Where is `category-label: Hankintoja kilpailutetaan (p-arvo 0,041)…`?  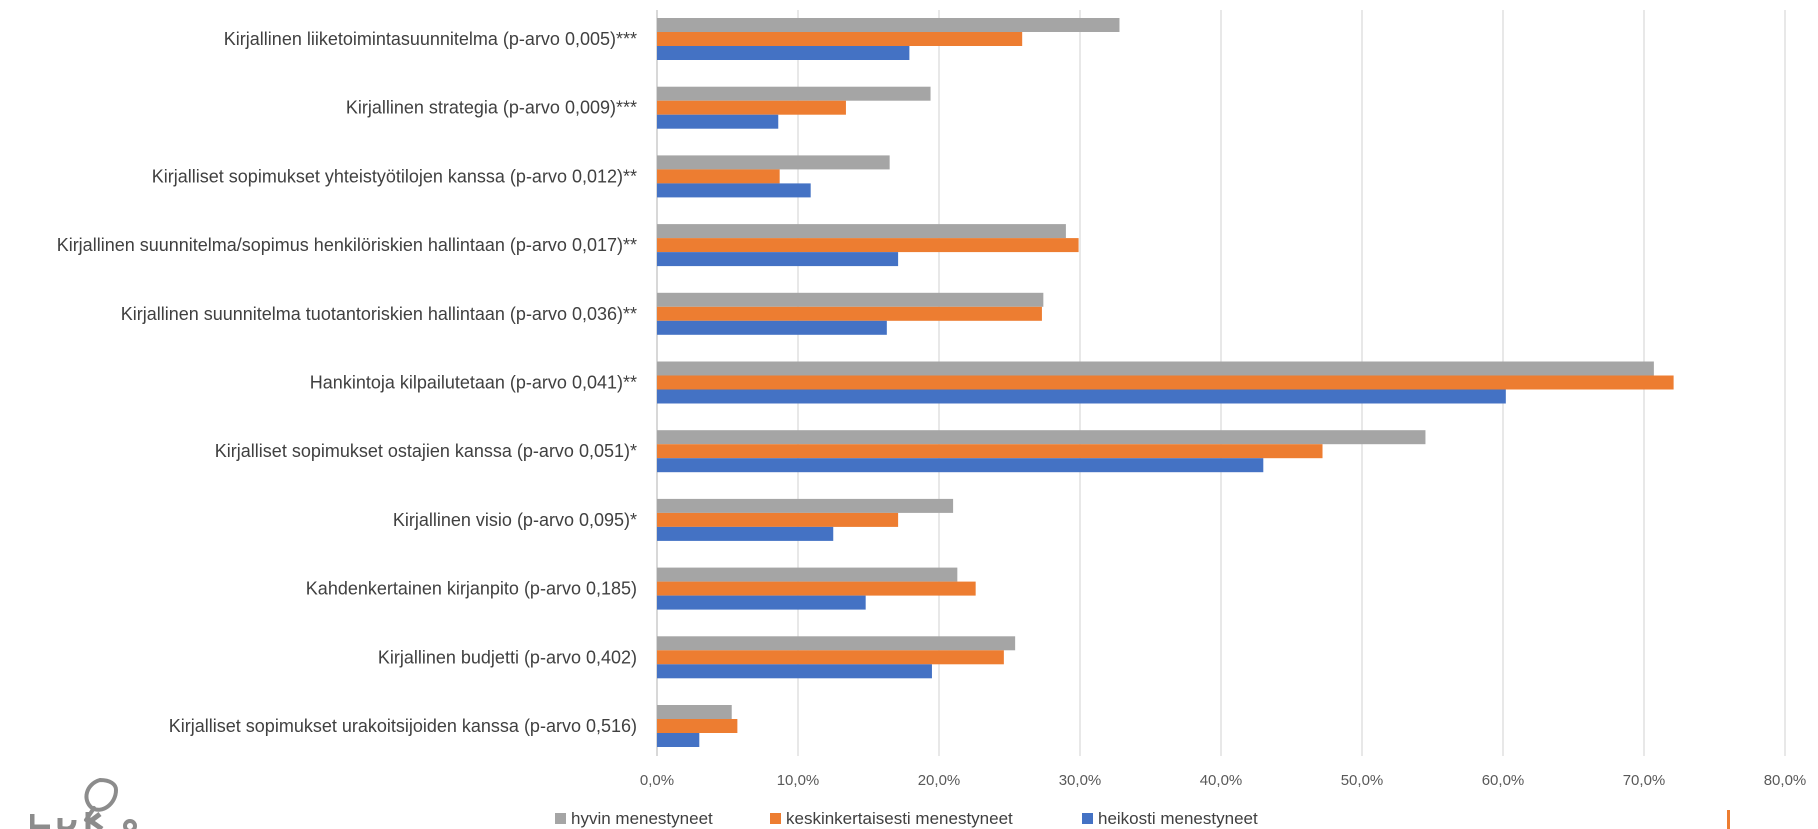
category-label: Hankintoja kilpailutetaan (p-arvo 0,041)… is located at coordinates (473, 383).